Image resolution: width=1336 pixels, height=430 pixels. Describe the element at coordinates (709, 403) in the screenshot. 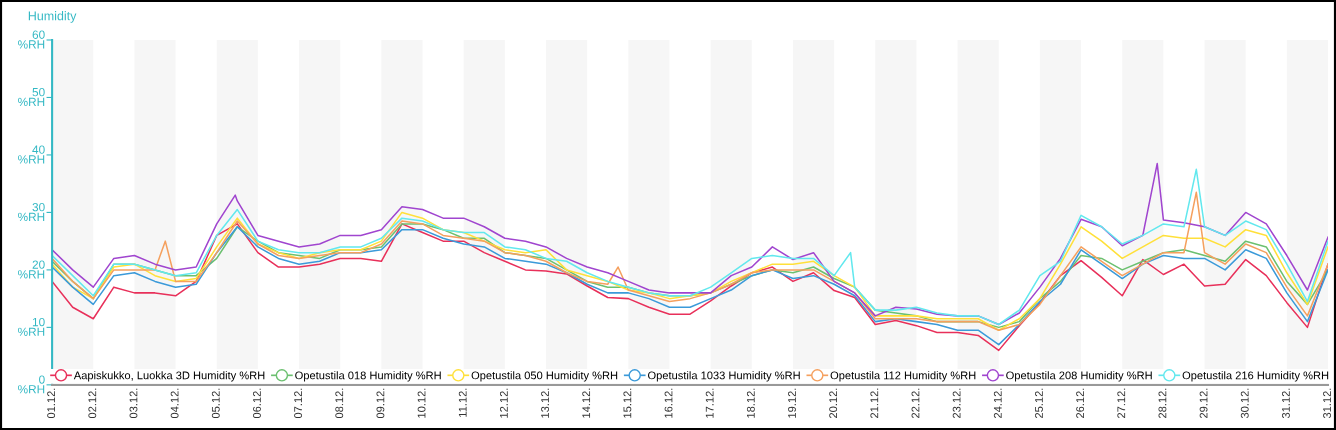

I see `x-tick-label: 17.12.` at that location.